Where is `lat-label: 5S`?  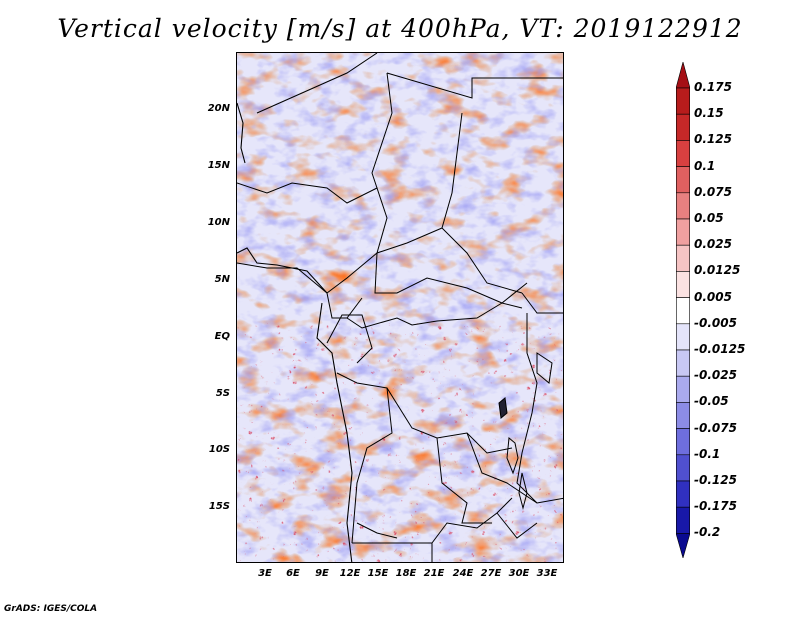
lat-label: 5S is located at coordinates (222, 393).